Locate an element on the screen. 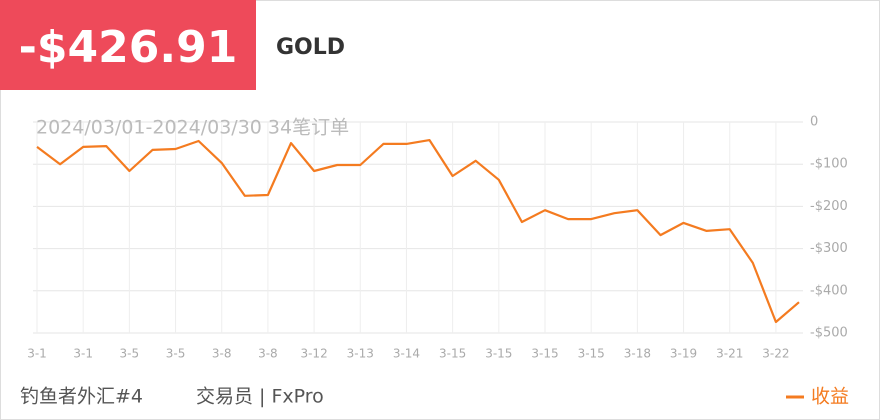  value-badge is located at coordinates (128, 45).